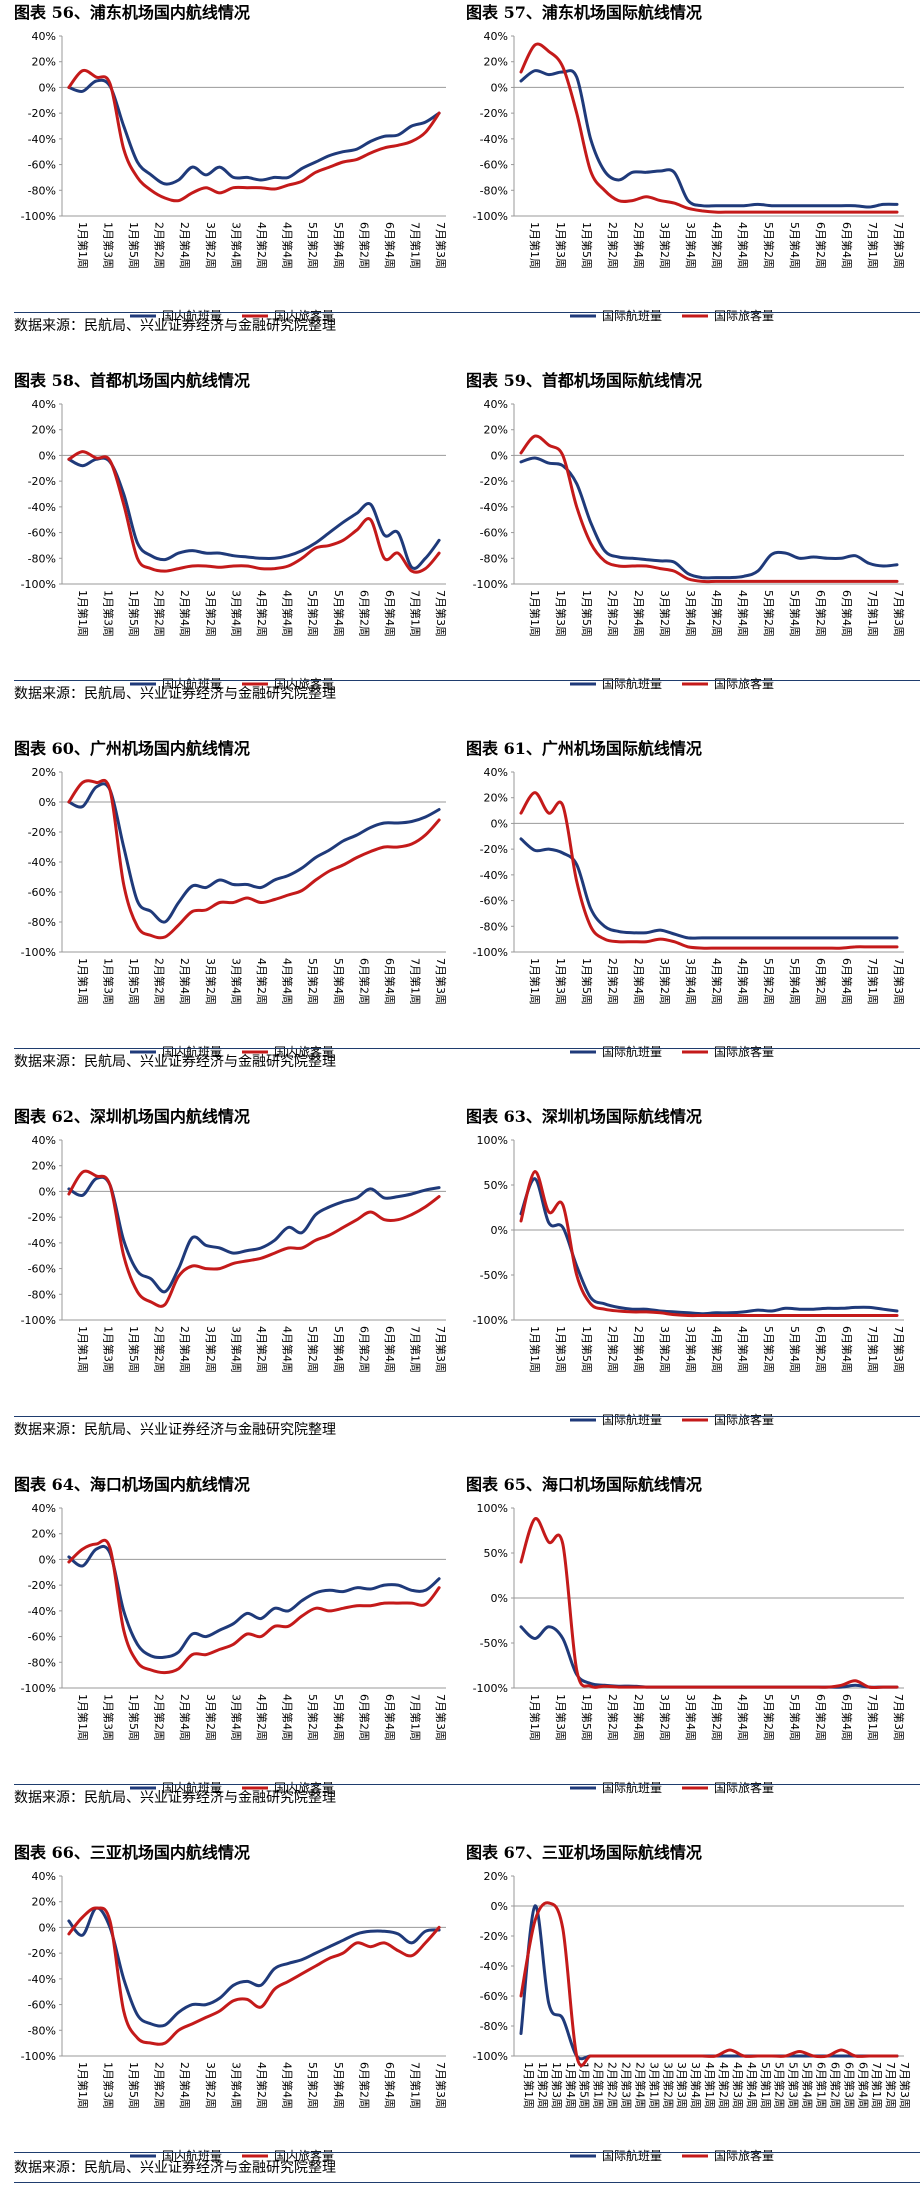 This screenshot has height=2194, width=920. I want to click on x-tick-label: 7月第1周, so click(416, 981).